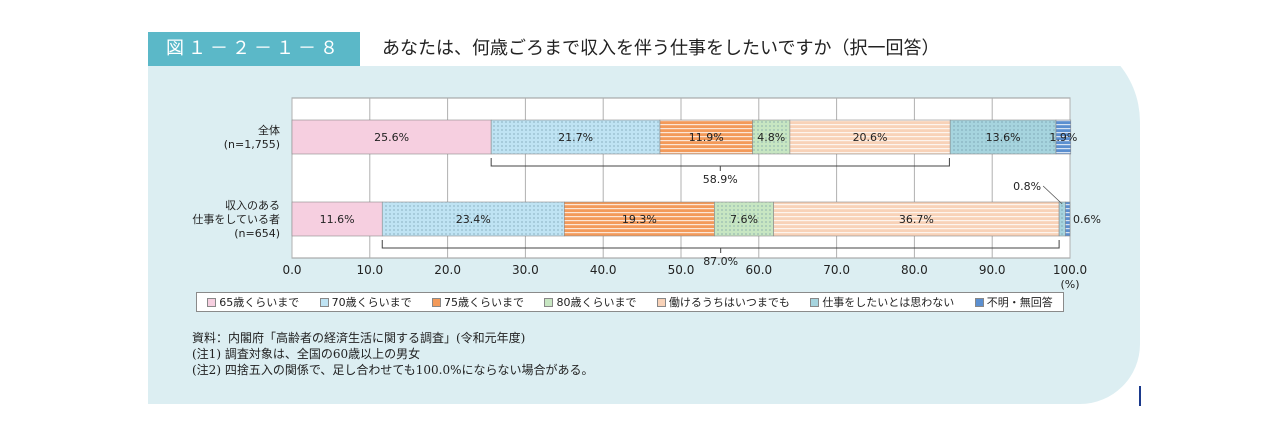 This screenshot has width=1280, height=432. What do you see at coordinates (603, 270) in the screenshot?
I see `x-tick-label: 40.0` at bounding box center [603, 270].